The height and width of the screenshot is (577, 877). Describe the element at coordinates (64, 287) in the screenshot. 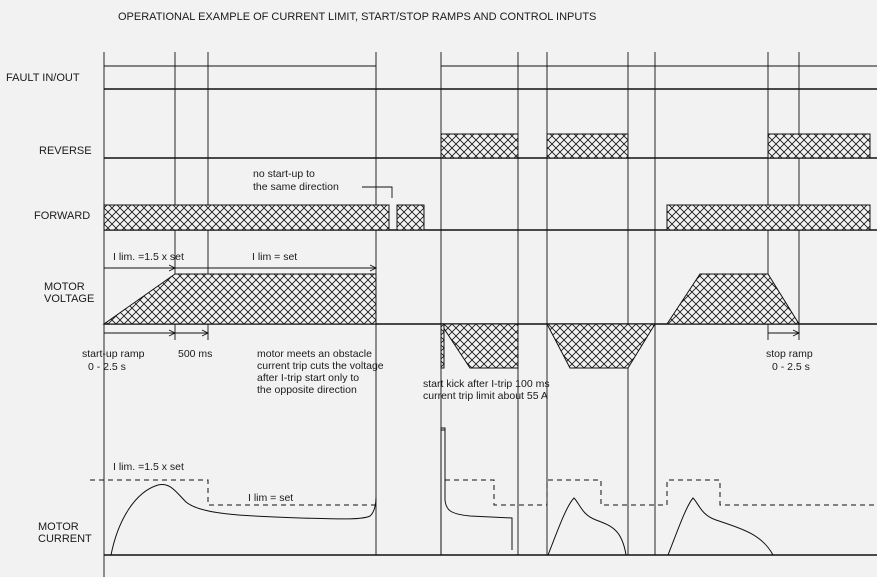

I see `motor-voltage-label-line1: MOTOR` at that location.